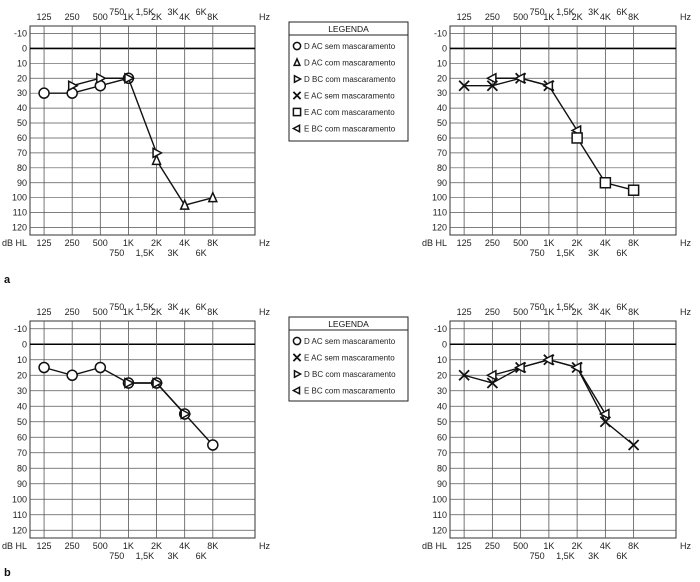 The height and width of the screenshot is (582, 700). What do you see at coordinates (343, 129) in the screenshot?
I see `legend-item: E BC com mascaramento` at bounding box center [343, 129].